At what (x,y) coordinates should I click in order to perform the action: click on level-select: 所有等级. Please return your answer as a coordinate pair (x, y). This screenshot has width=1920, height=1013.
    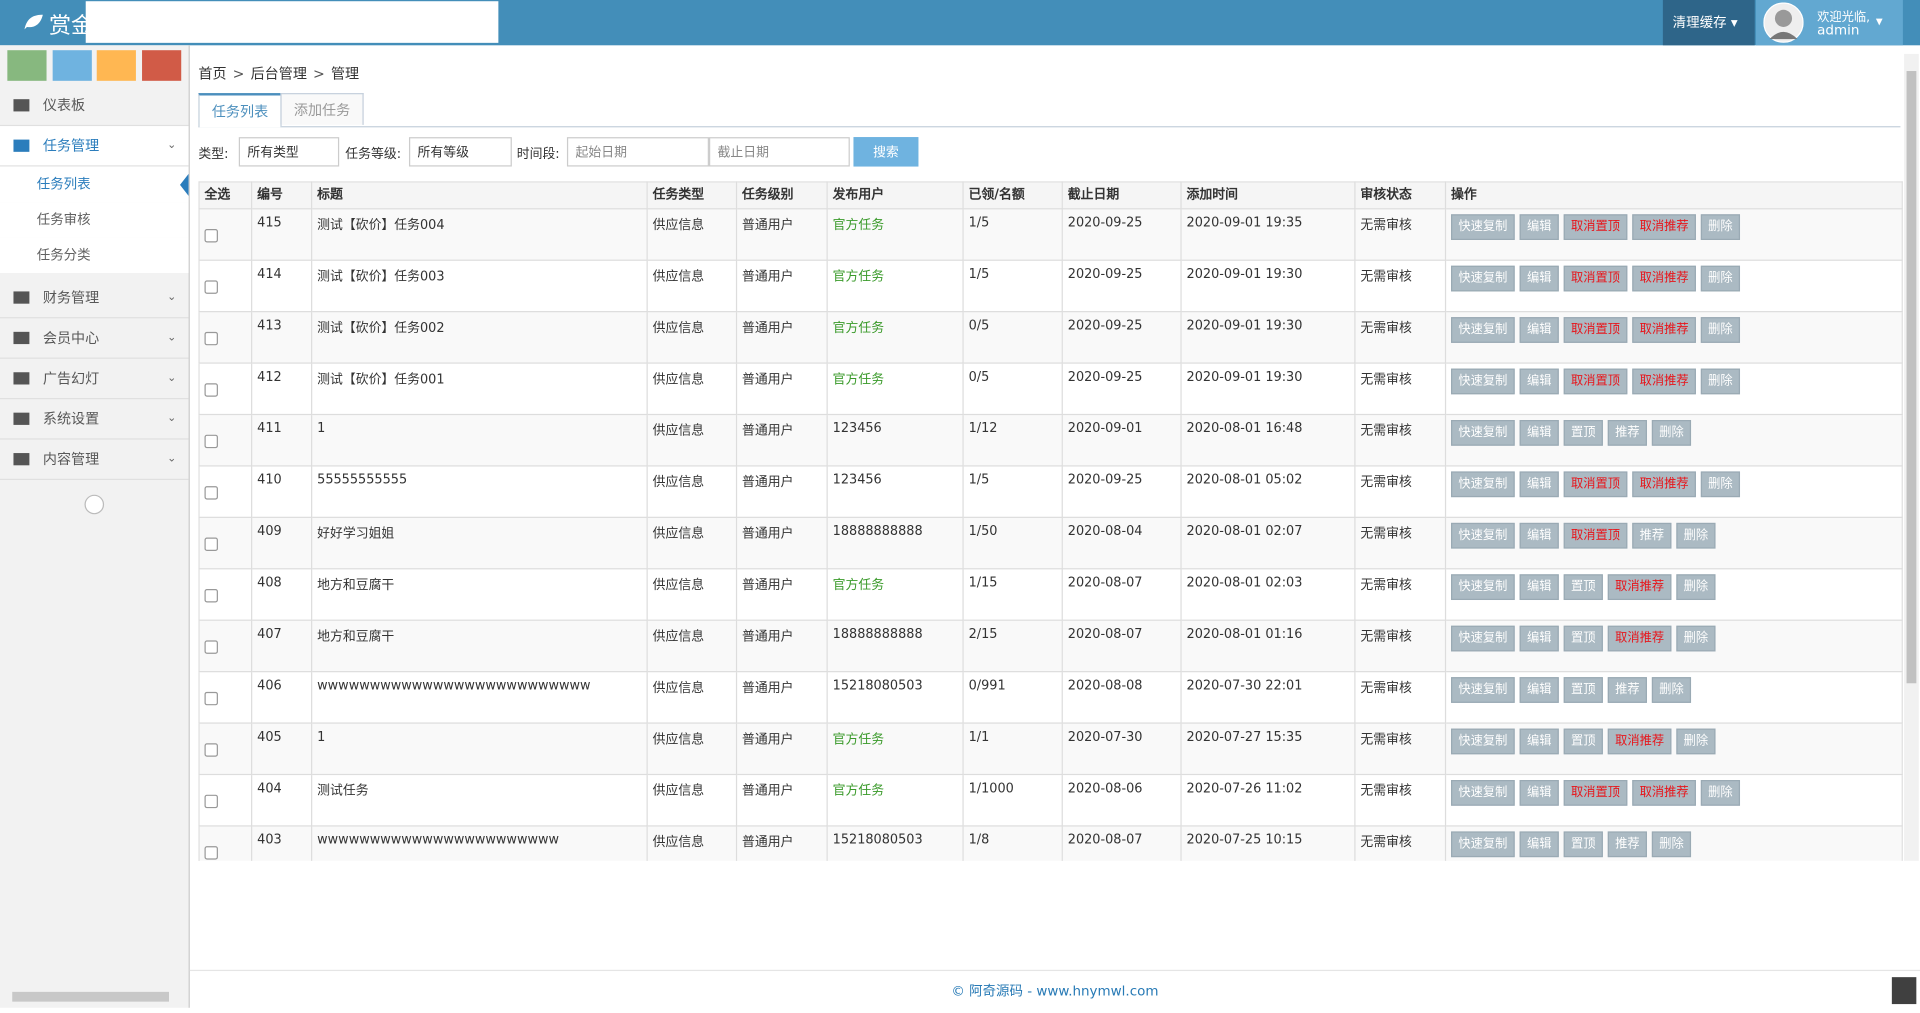
    Looking at the image, I should click on (460, 152).